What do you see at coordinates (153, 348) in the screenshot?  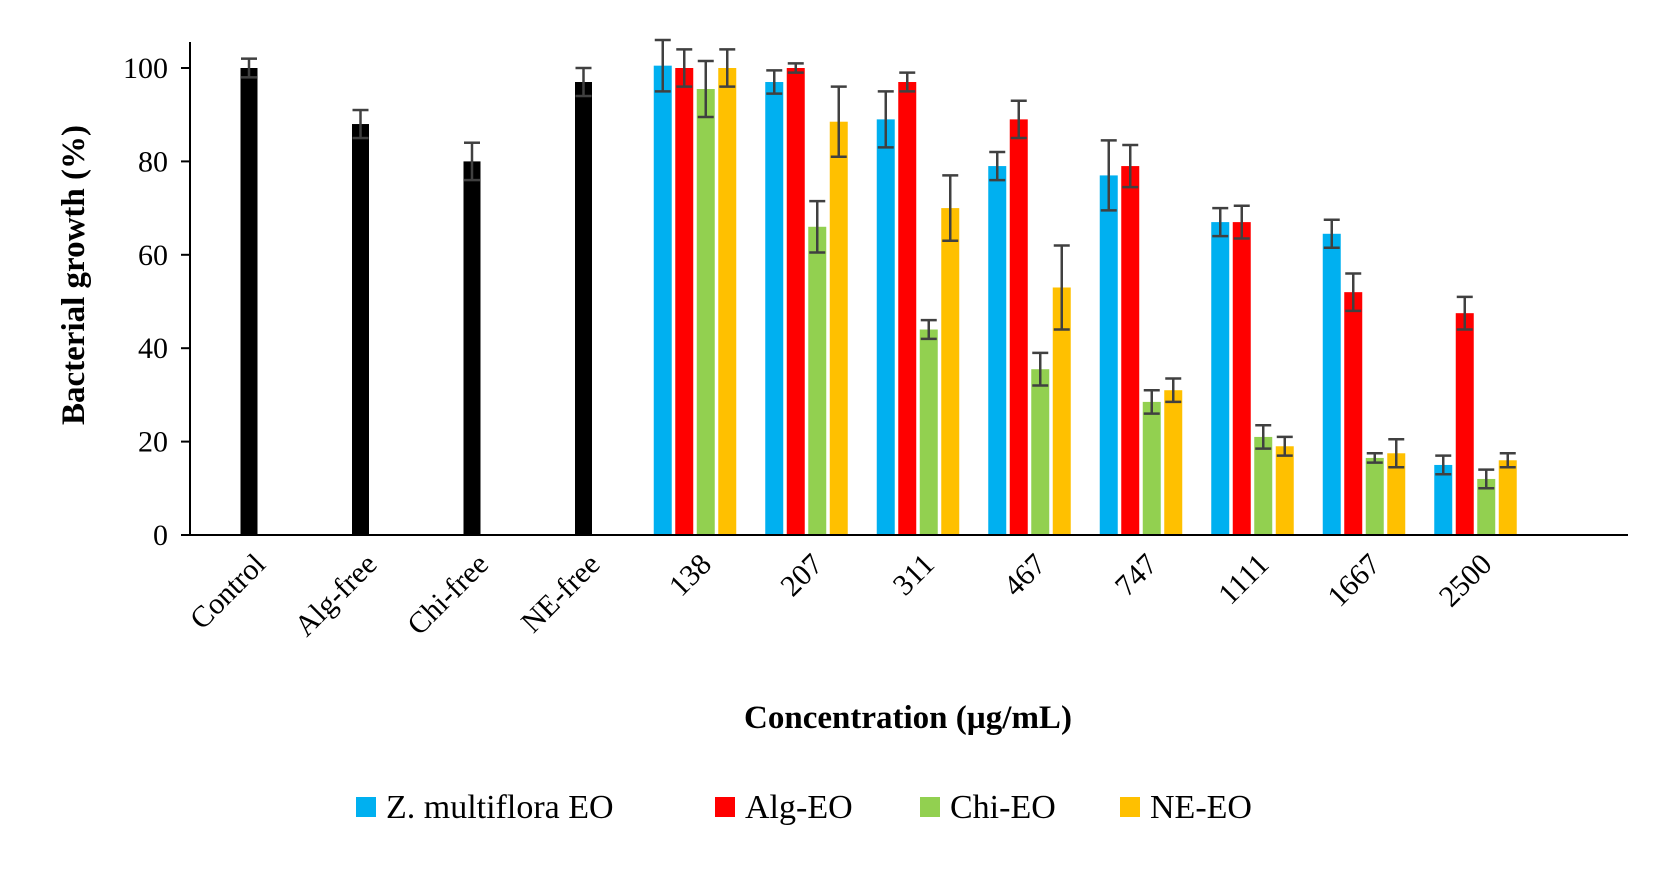 I see `y-tick-label: 40` at bounding box center [153, 348].